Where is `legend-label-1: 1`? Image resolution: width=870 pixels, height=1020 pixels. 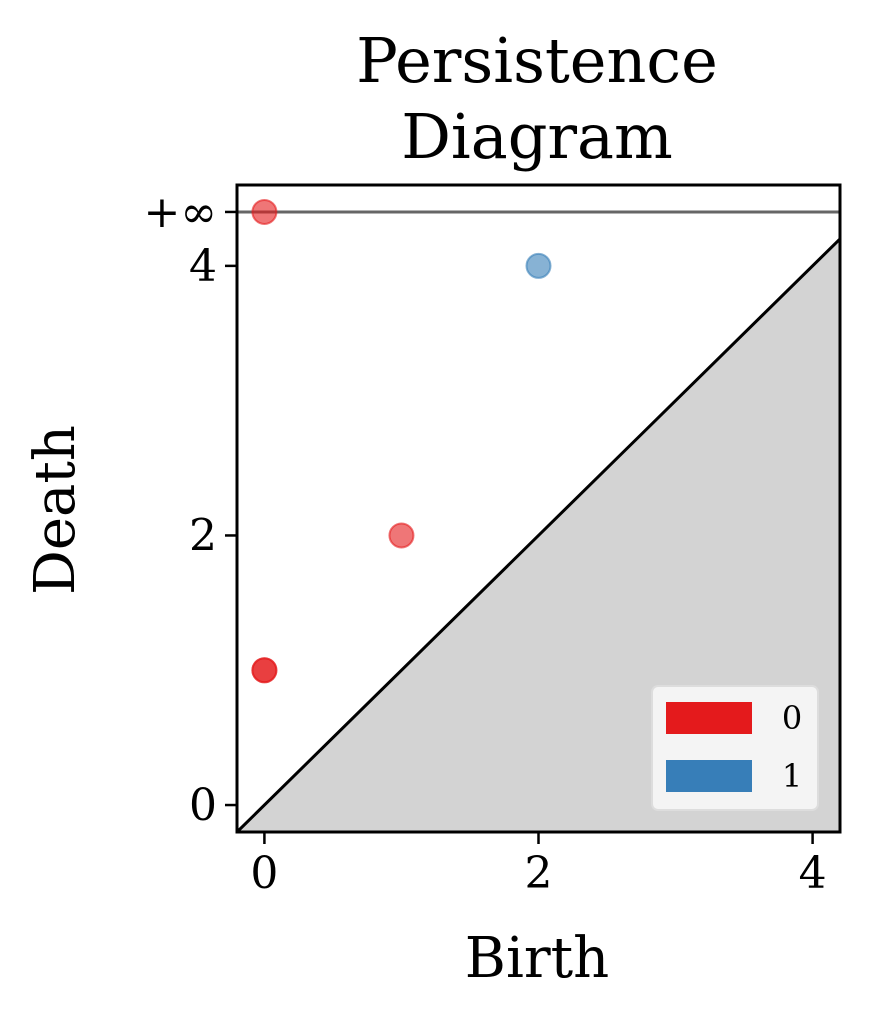
legend-label-1: 1 is located at coordinates (792, 776).